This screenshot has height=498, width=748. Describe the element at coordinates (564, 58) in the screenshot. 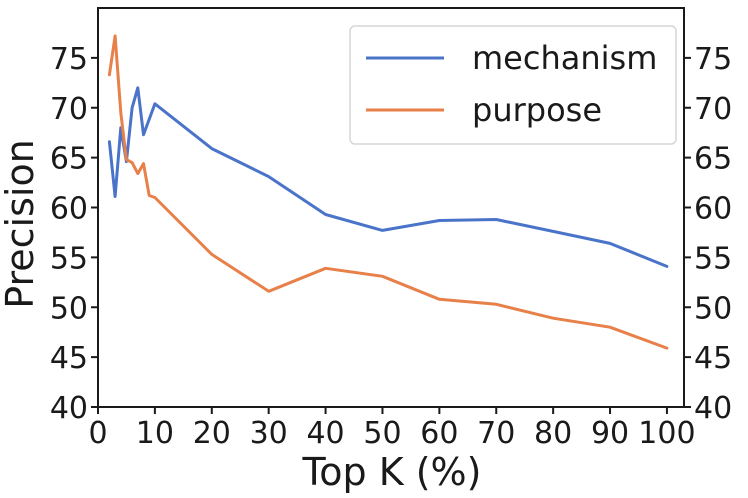

I see `legend-label-mechanism: mechanism` at that location.